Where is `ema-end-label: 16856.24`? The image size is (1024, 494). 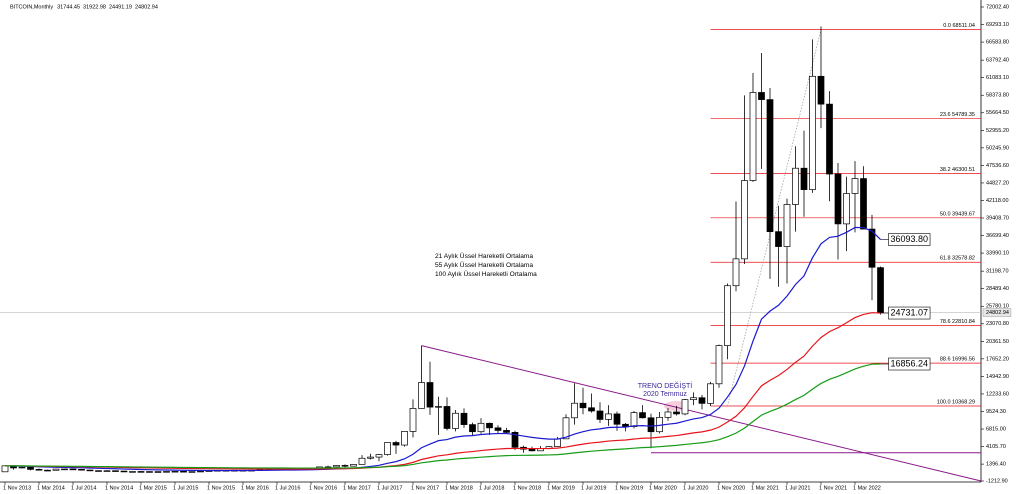 ema-end-label: 16856.24 is located at coordinates (910, 363).